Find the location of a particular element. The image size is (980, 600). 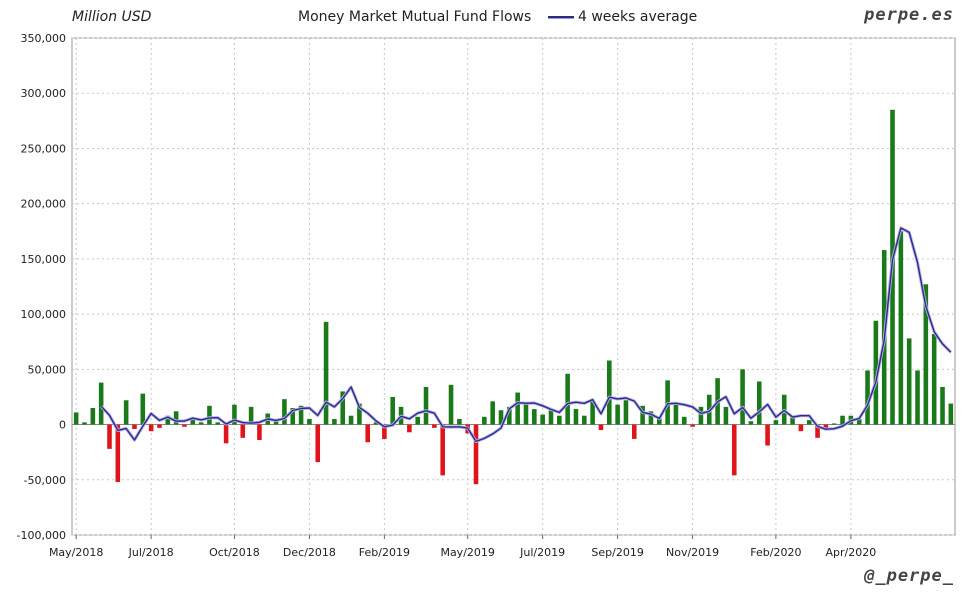

x-tick-label: Oct/2018 is located at coordinates (234, 552).